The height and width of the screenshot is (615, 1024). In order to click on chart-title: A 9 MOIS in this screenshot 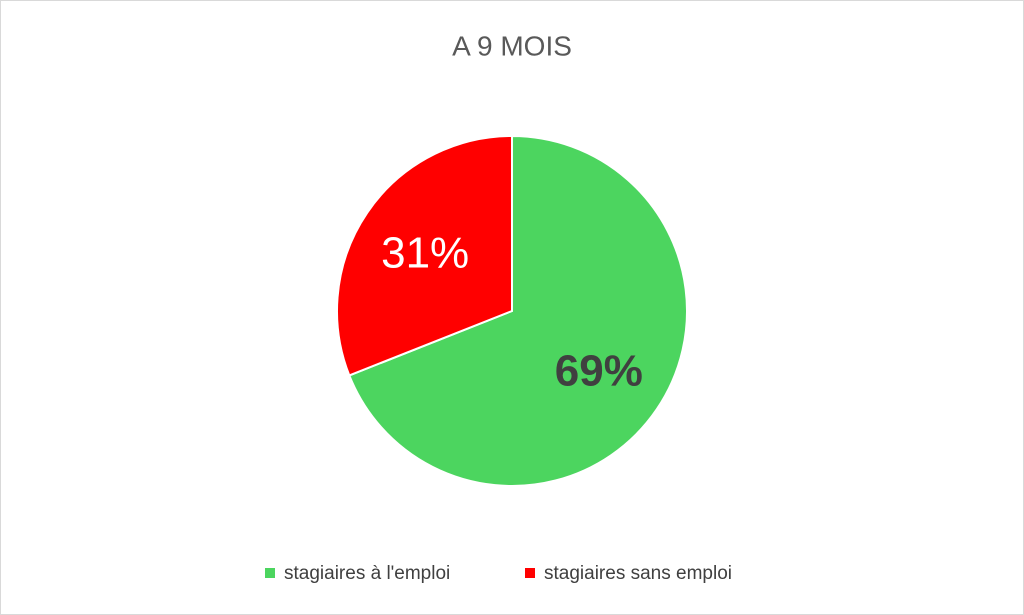, I will do `click(512, 45)`.